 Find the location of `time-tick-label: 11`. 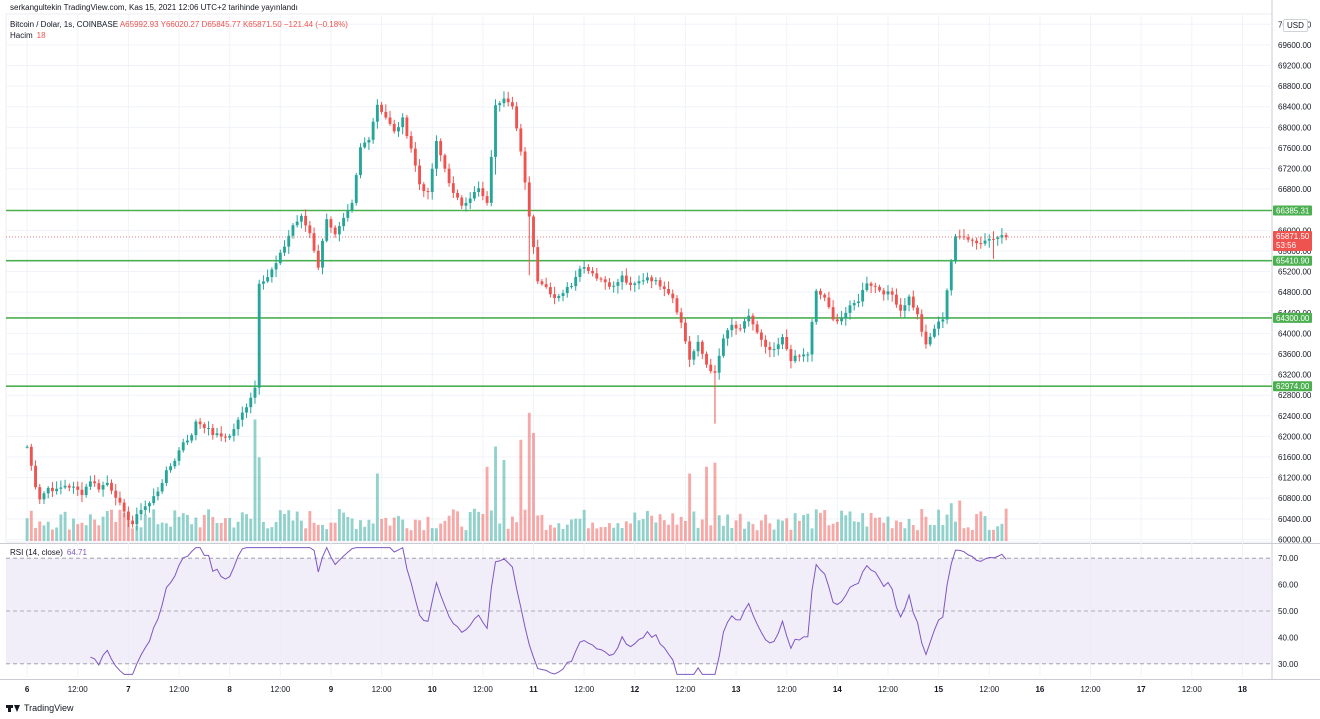

time-tick-label: 11 is located at coordinates (533, 689).